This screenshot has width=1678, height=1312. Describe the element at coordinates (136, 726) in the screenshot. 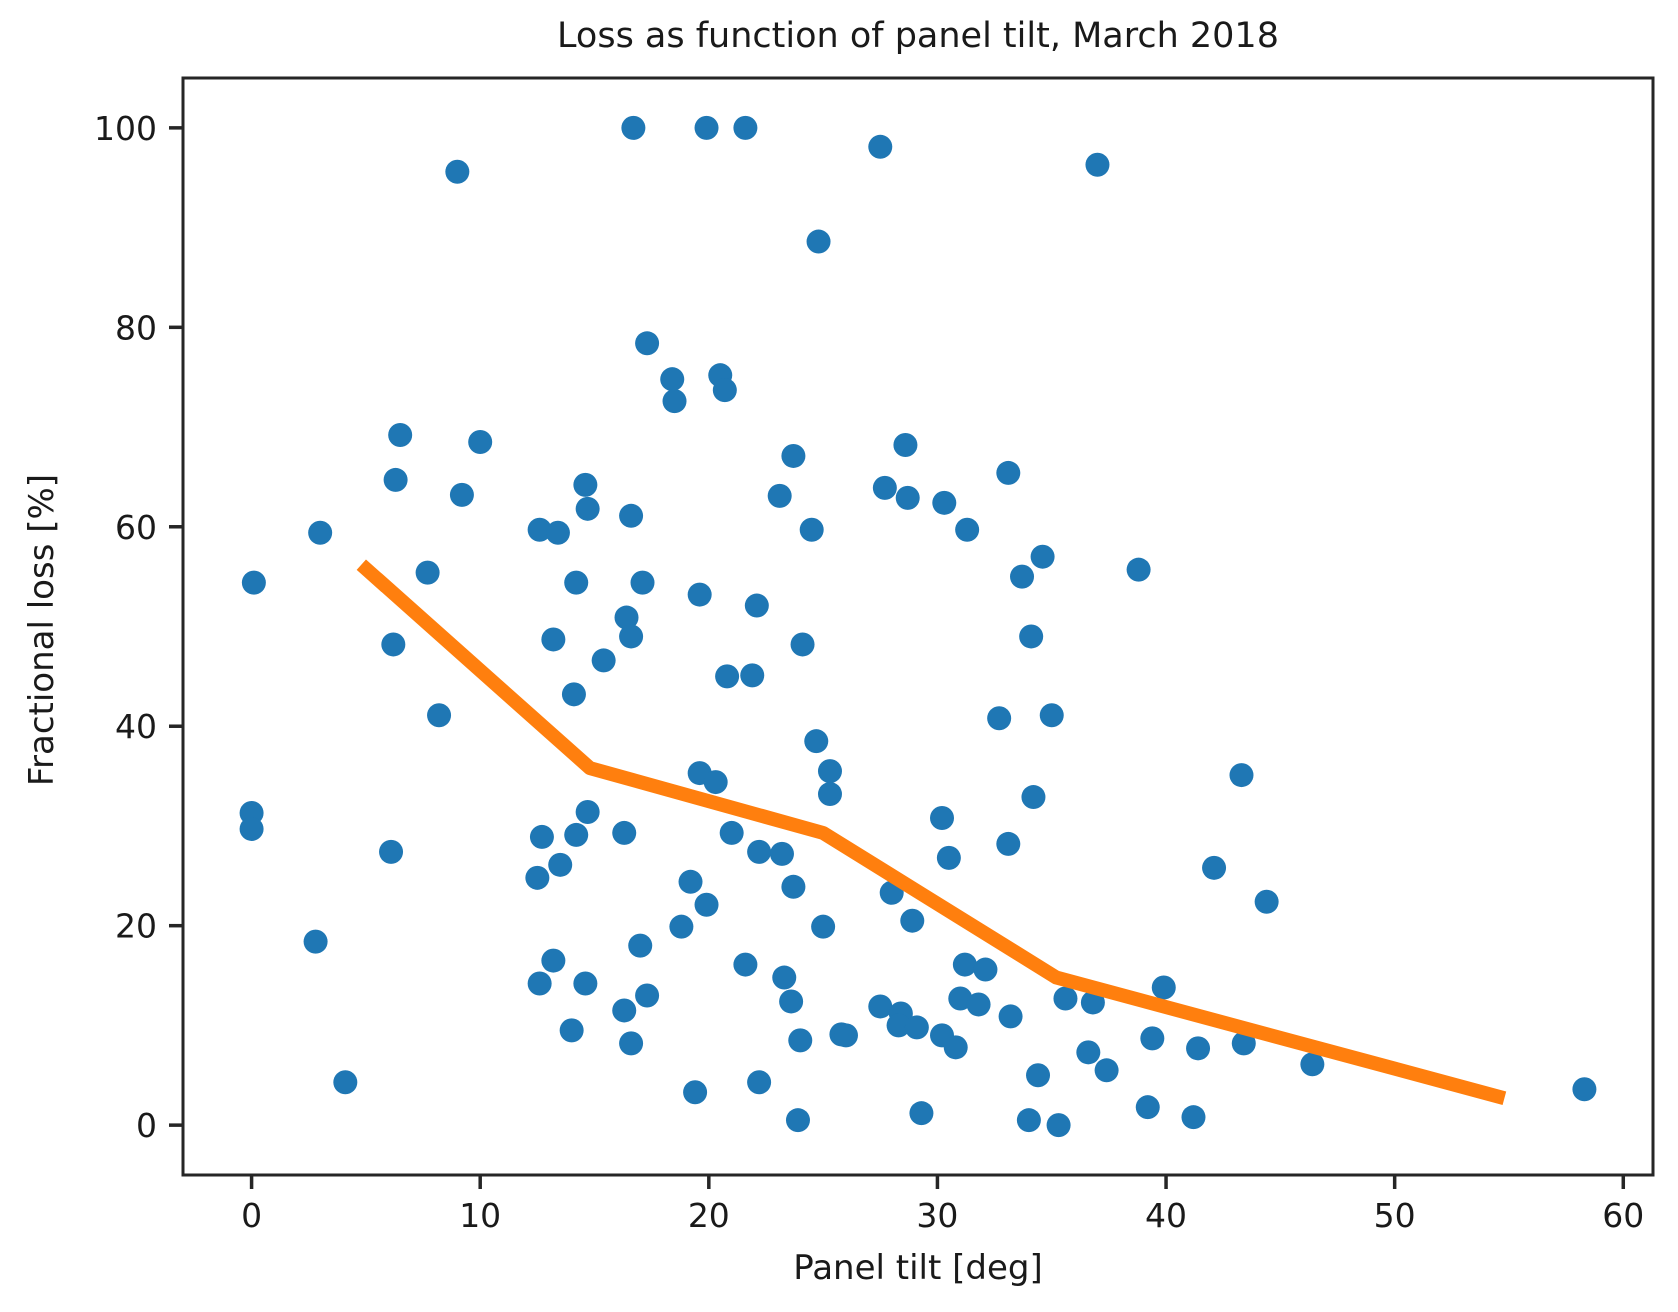

I see `y-tick-label: 40` at that location.